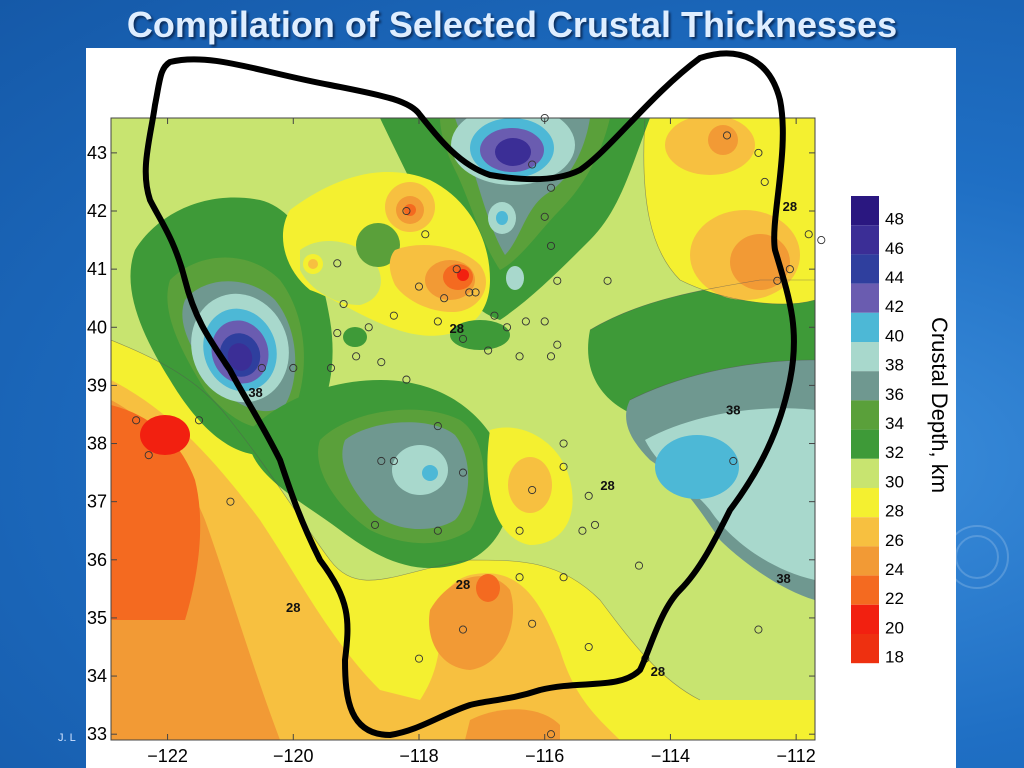 This screenshot has width=1024, height=768. I want to click on colorbar-tick-label: 36, so click(894, 394).